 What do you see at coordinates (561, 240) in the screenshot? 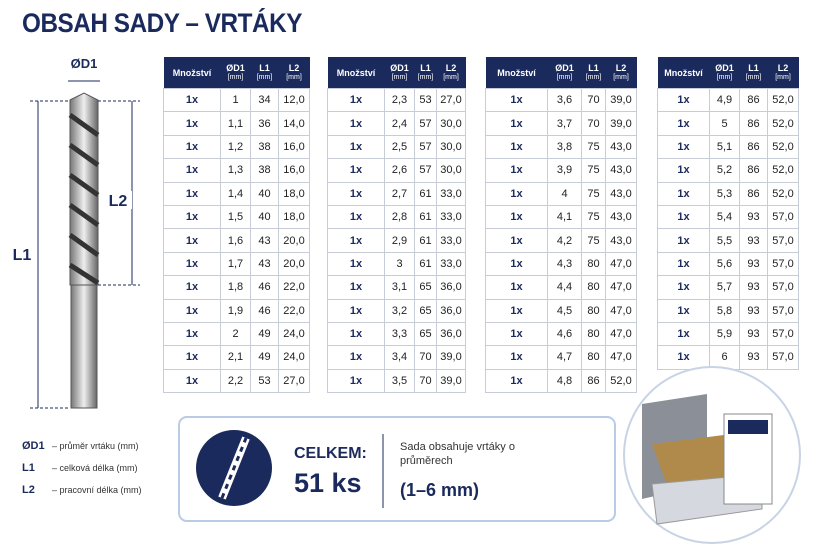
I see `table-row: 1x 4,2 75 43,0` at bounding box center [561, 240].